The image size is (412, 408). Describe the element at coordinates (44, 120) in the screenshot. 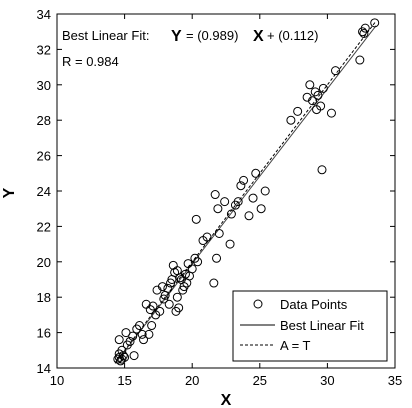

I see `y-tick-label: 28` at that location.